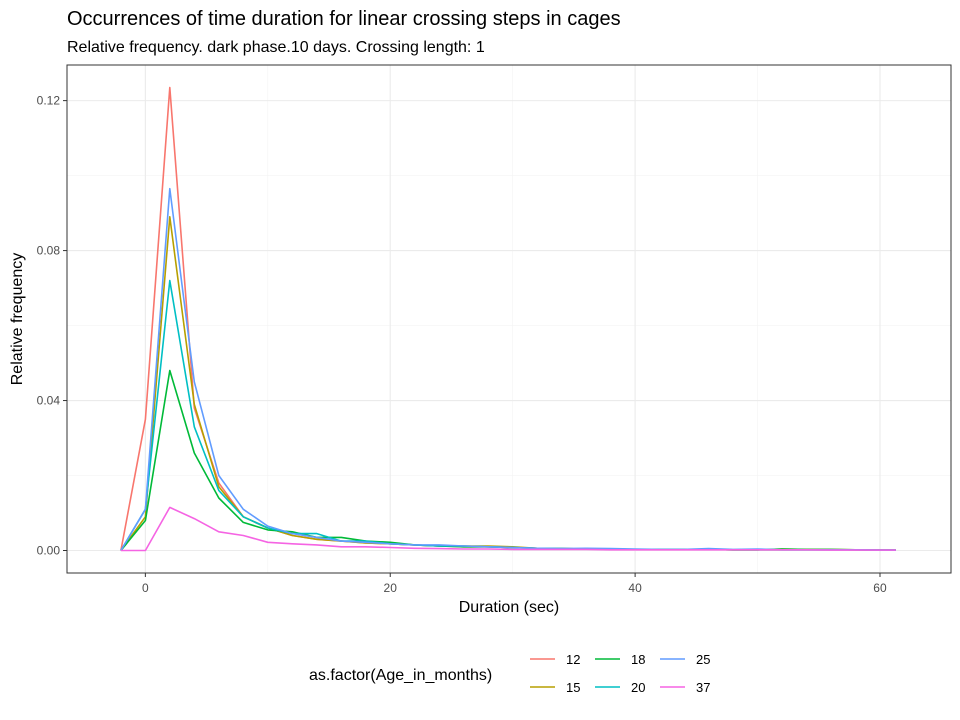 This screenshot has height=720, width=960. I want to click on x-tick-label: 40, so click(635, 588).